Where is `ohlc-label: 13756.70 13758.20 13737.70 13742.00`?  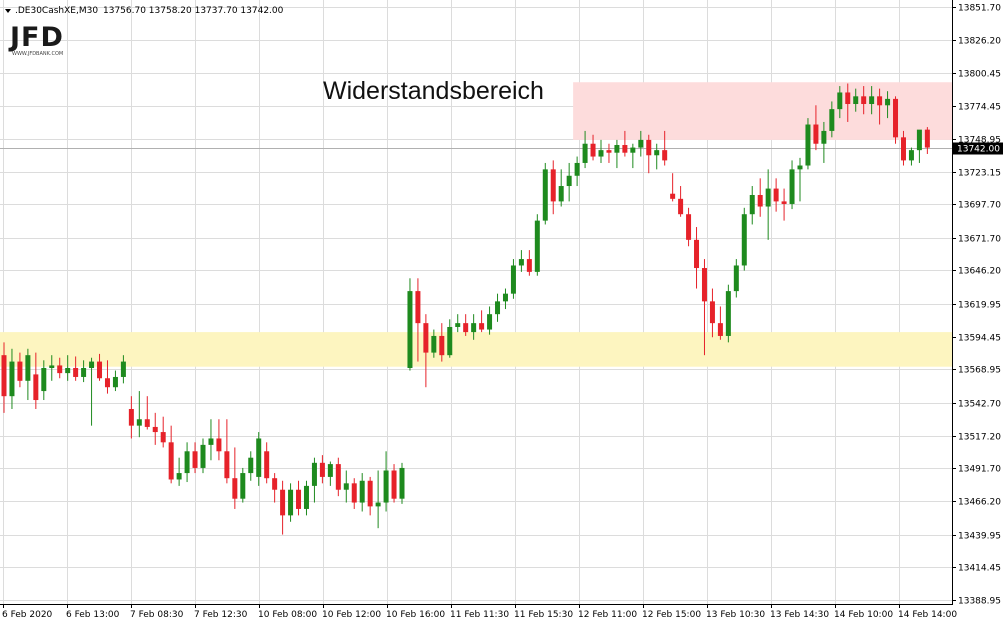 ohlc-label: 13756.70 13758.20 13737.70 13742.00 is located at coordinates (193, 11).